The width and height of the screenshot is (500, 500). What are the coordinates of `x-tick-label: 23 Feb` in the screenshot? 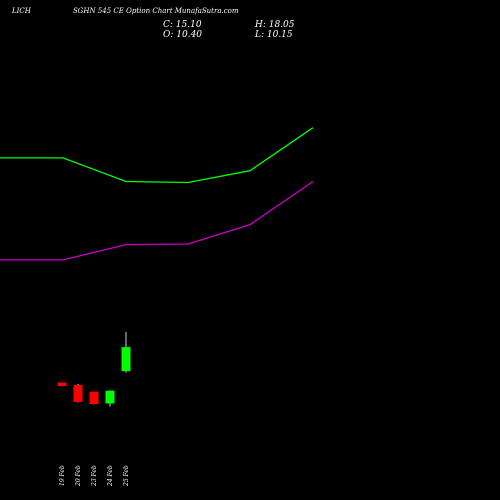 It's located at (94, 475).